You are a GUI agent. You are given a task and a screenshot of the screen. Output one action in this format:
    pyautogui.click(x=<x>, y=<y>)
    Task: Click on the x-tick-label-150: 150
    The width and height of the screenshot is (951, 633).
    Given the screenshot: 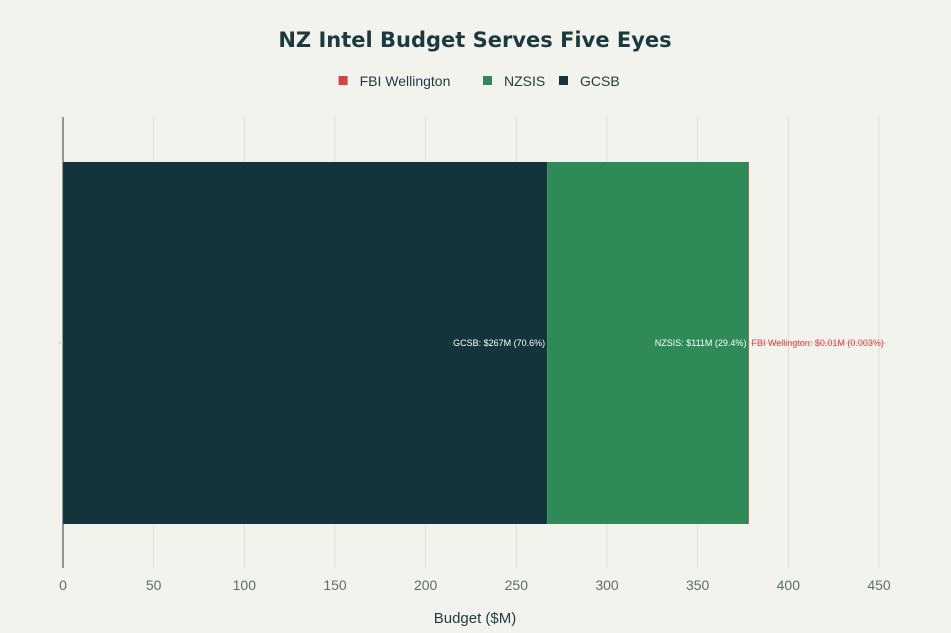 What is the action you would take?
    pyautogui.click(x=335, y=585)
    